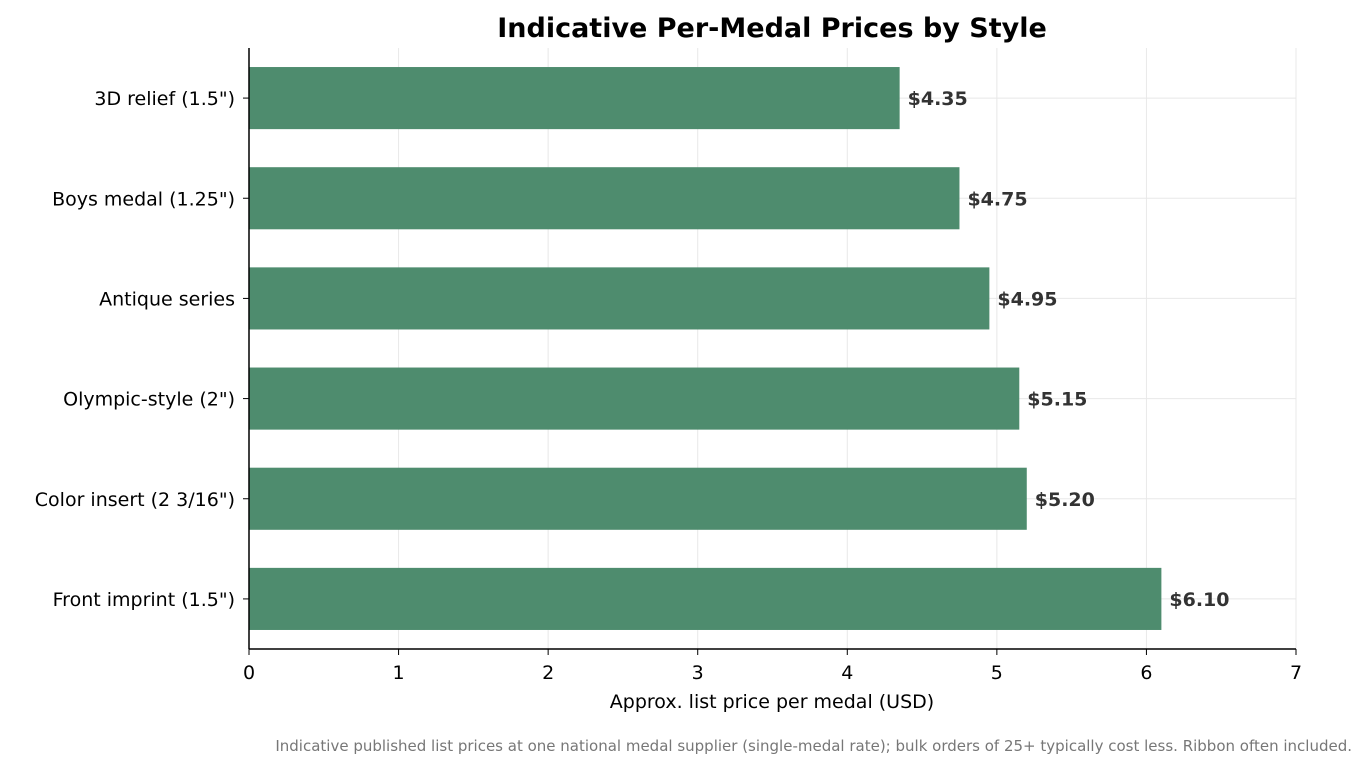 Image resolution: width=1366 pixels, height=770 pixels. What do you see at coordinates (772, 28) in the screenshot?
I see `chart-title: Indicative Per-Medal Prices by Style` at bounding box center [772, 28].